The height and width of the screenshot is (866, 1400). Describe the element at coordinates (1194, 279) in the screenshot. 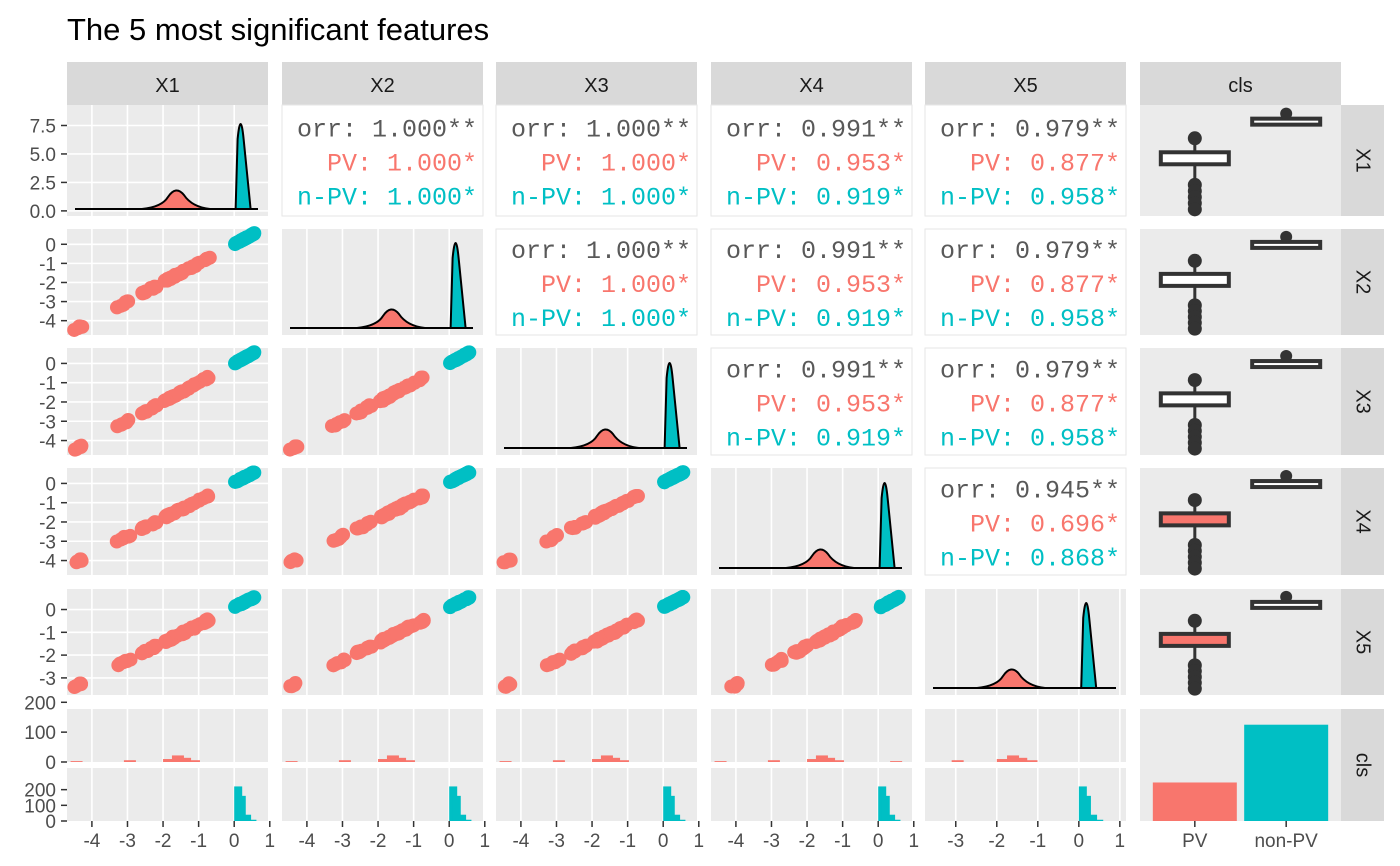

I see `box-pv` at that location.